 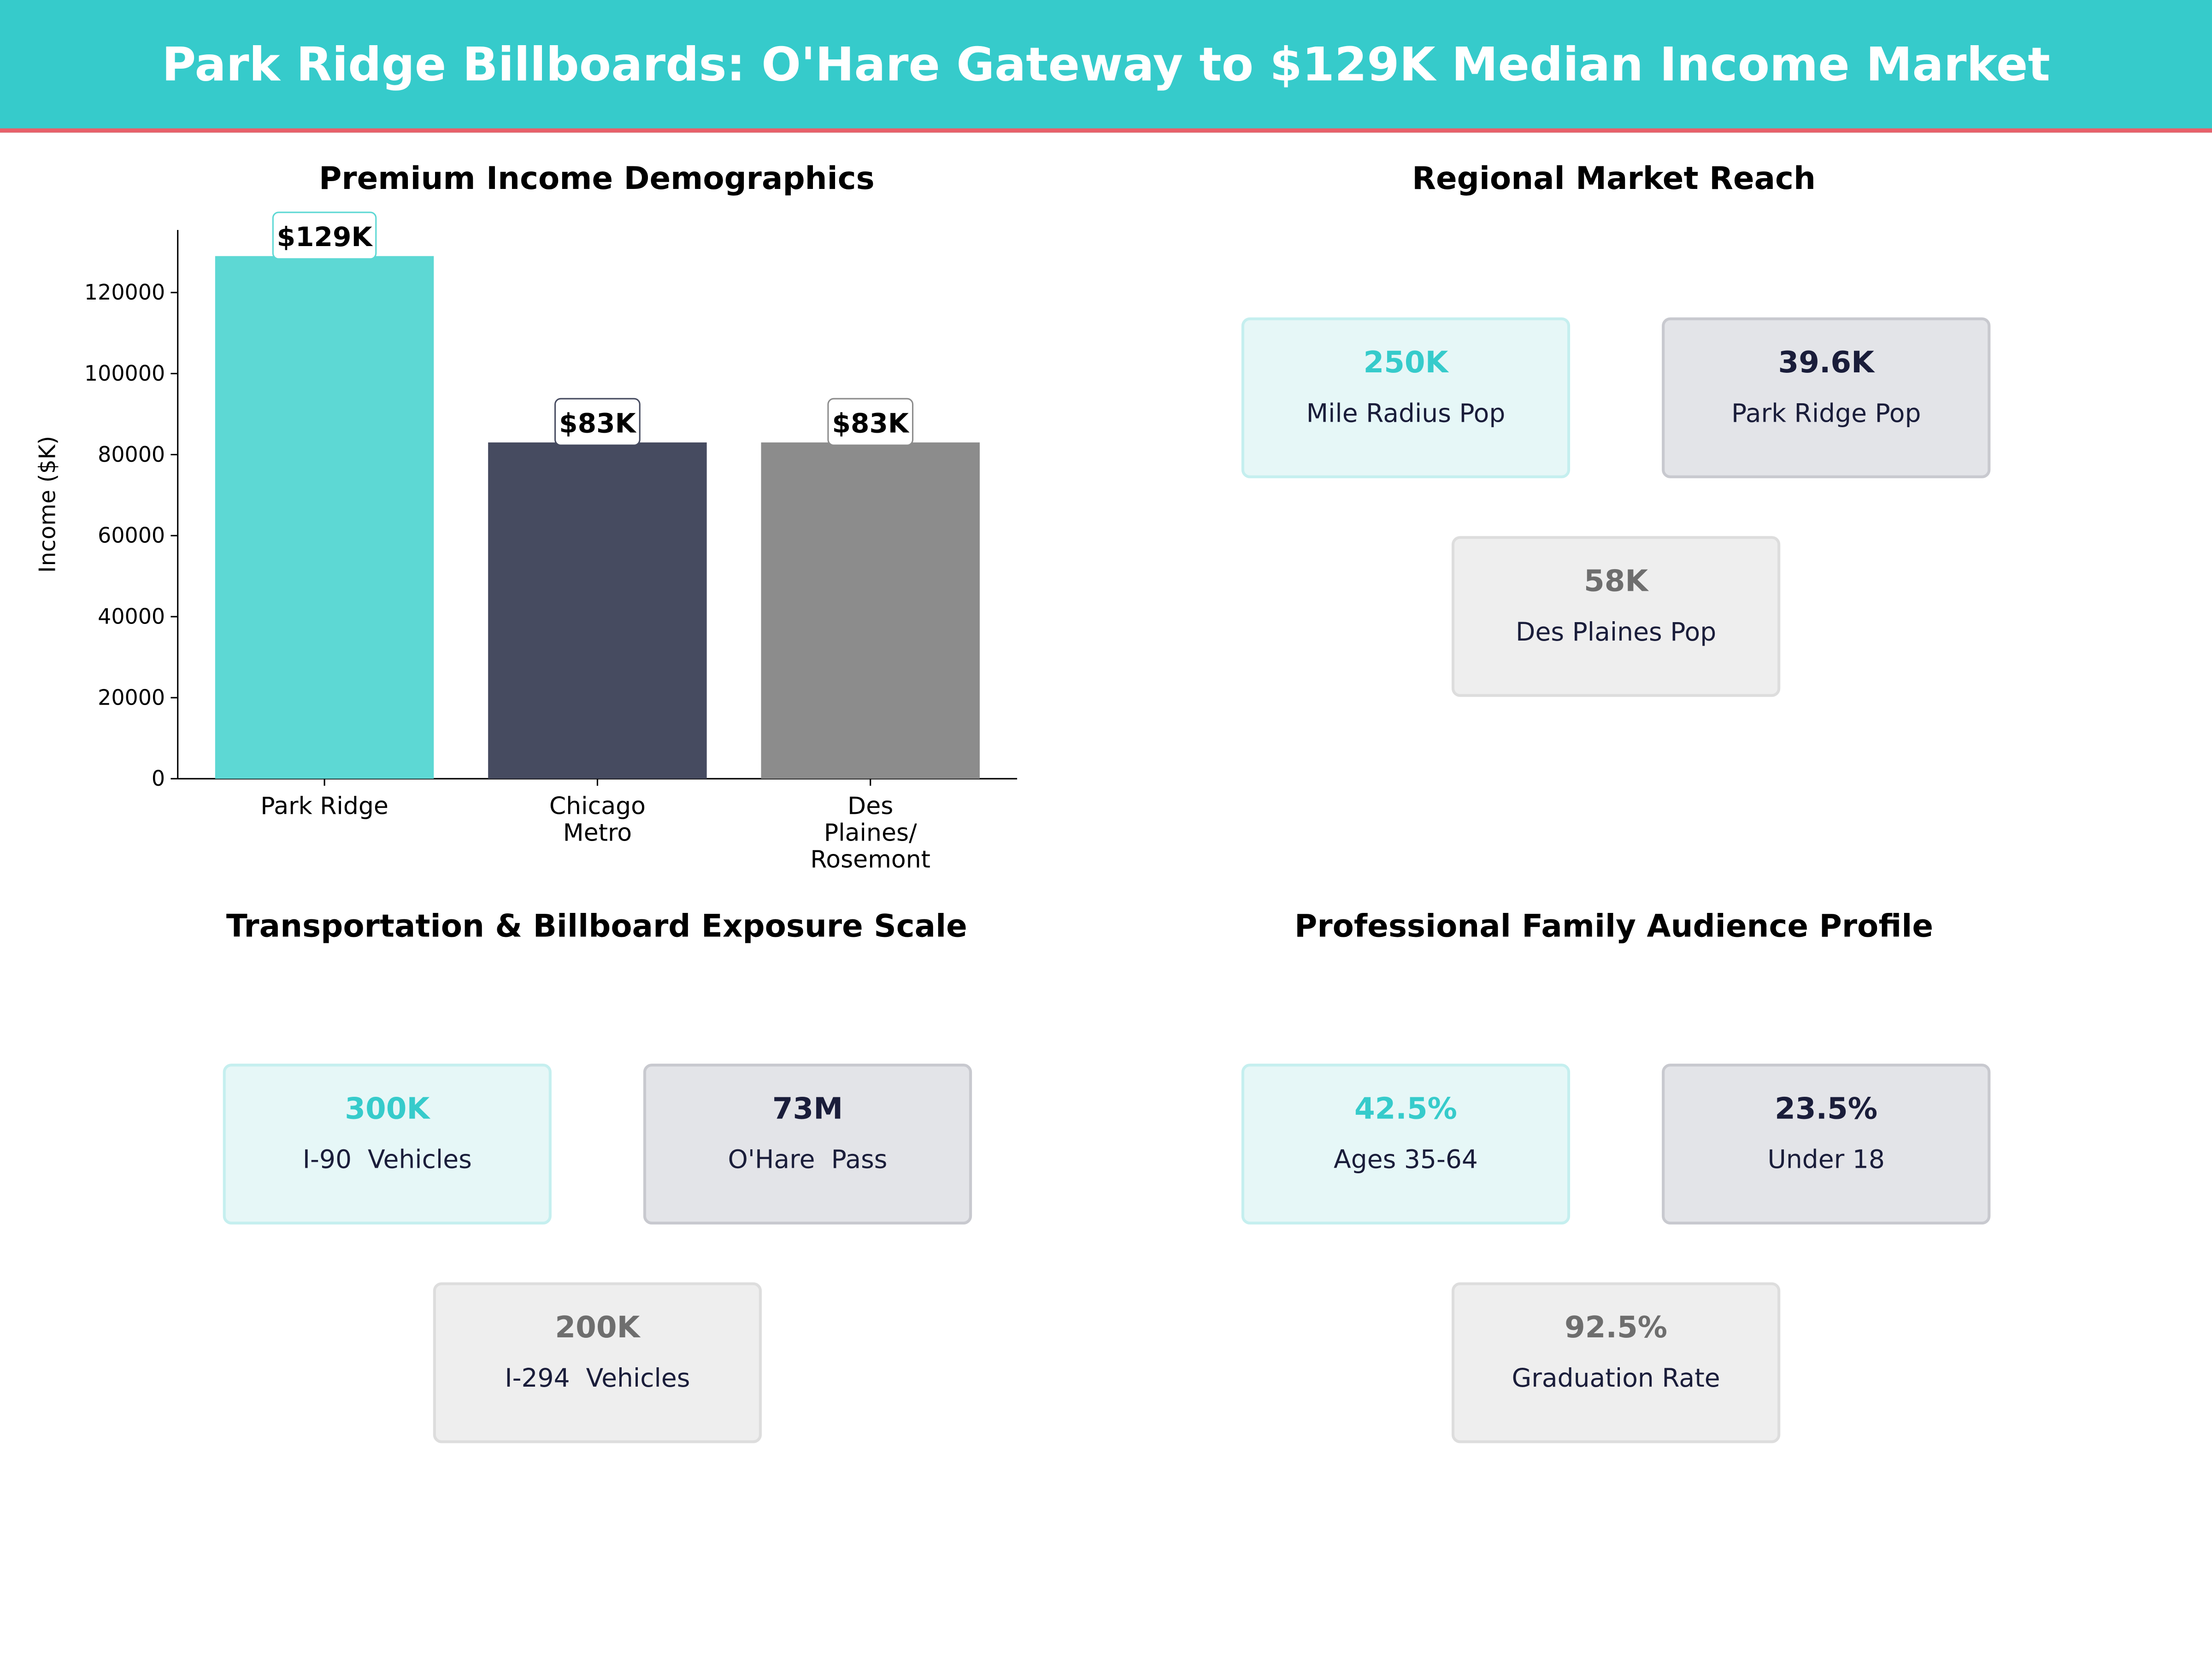 What do you see at coordinates (1826, 1144) in the screenshot?
I see `stat-card: 23.5% Under 18` at bounding box center [1826, 1144].